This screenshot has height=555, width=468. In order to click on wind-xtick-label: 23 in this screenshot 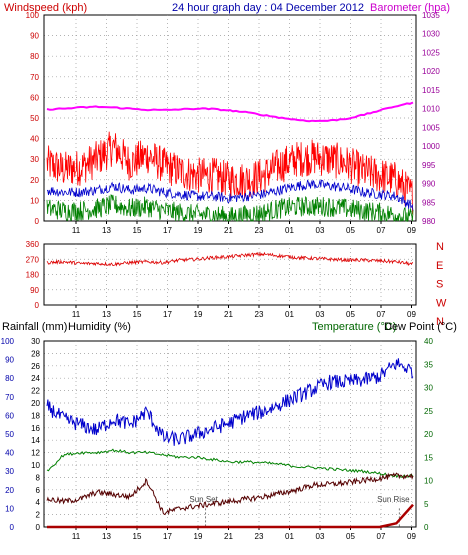, I will do `click(259, 230)`.